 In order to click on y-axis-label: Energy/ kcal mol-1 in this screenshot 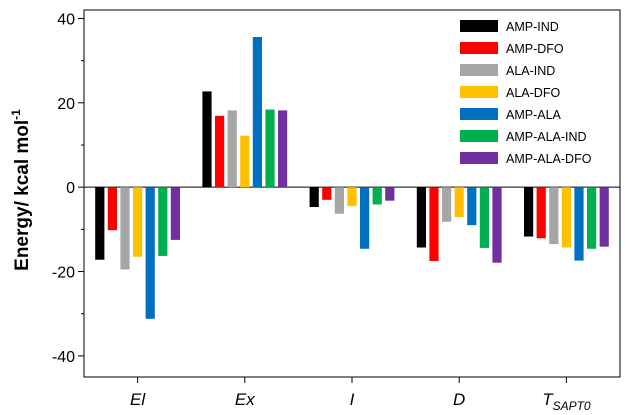, I will do `click(21, 190)`.